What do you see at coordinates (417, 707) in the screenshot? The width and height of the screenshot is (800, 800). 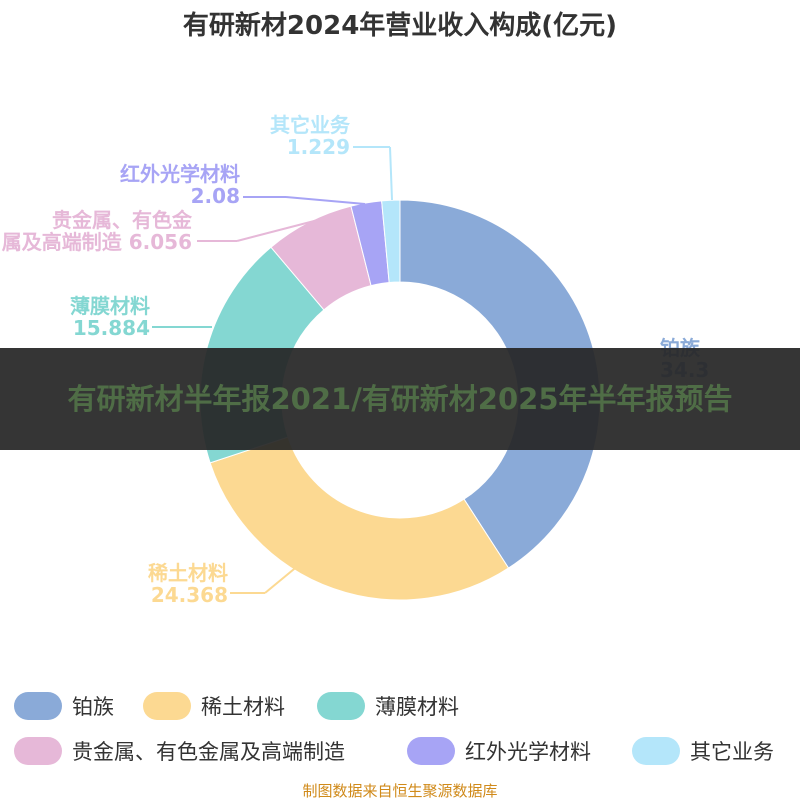 I see `legend-label-3: 薄膜材料` at bounding box center [417, 707].